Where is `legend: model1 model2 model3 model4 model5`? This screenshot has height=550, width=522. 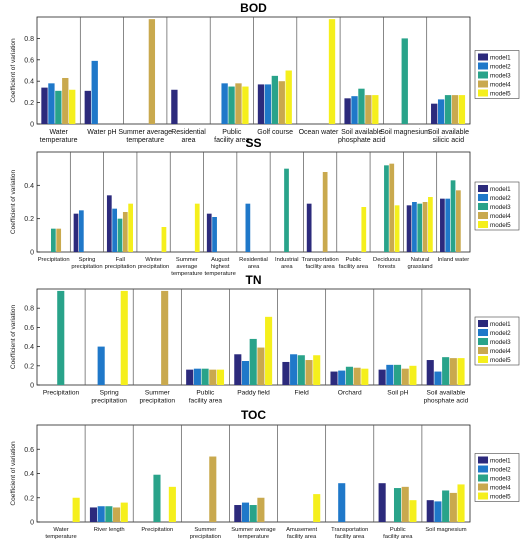 legend: model1 model2 model3 model4 model5 is located at coordinates (497, 341).